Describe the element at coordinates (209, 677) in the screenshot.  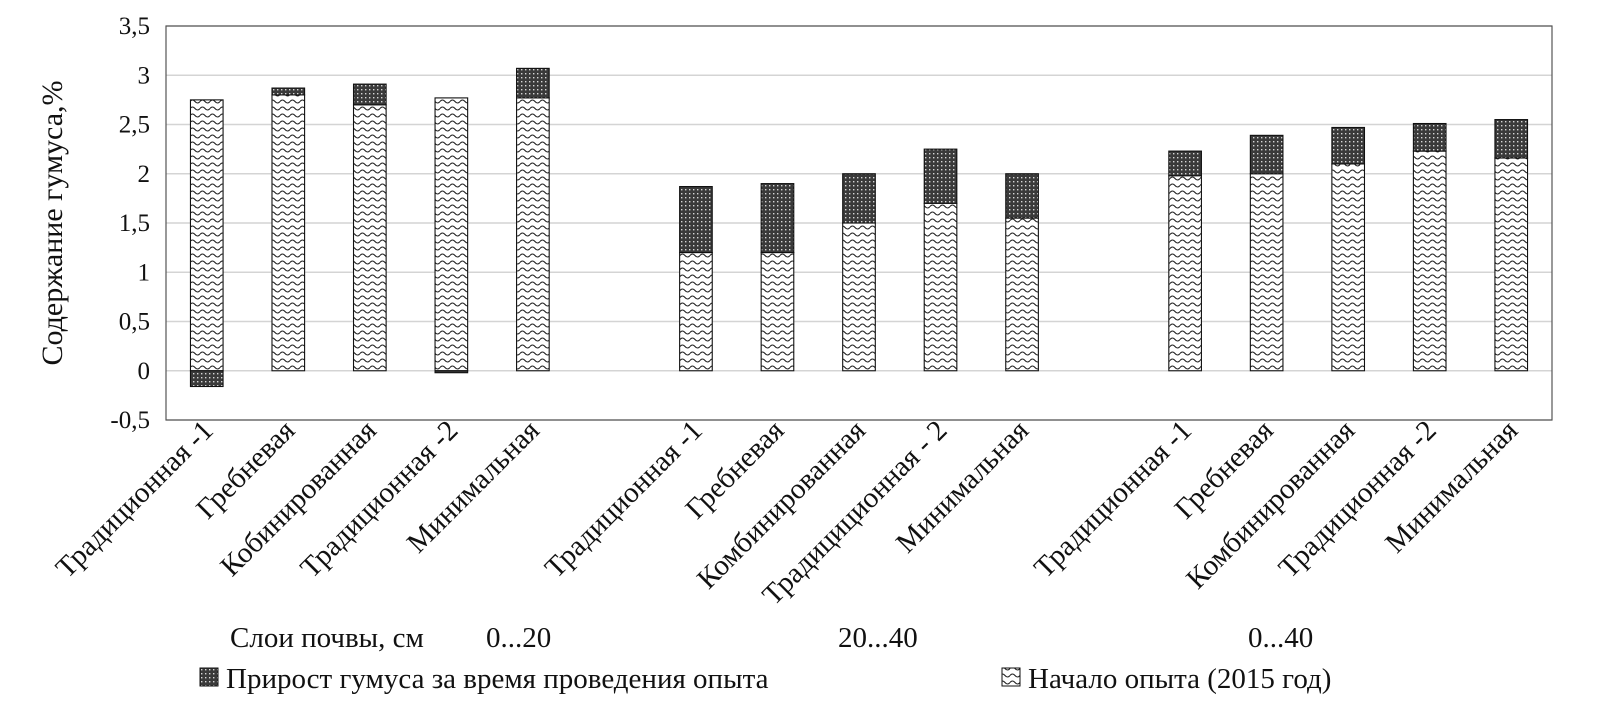
I see `legend-swatch-dots` at that location.